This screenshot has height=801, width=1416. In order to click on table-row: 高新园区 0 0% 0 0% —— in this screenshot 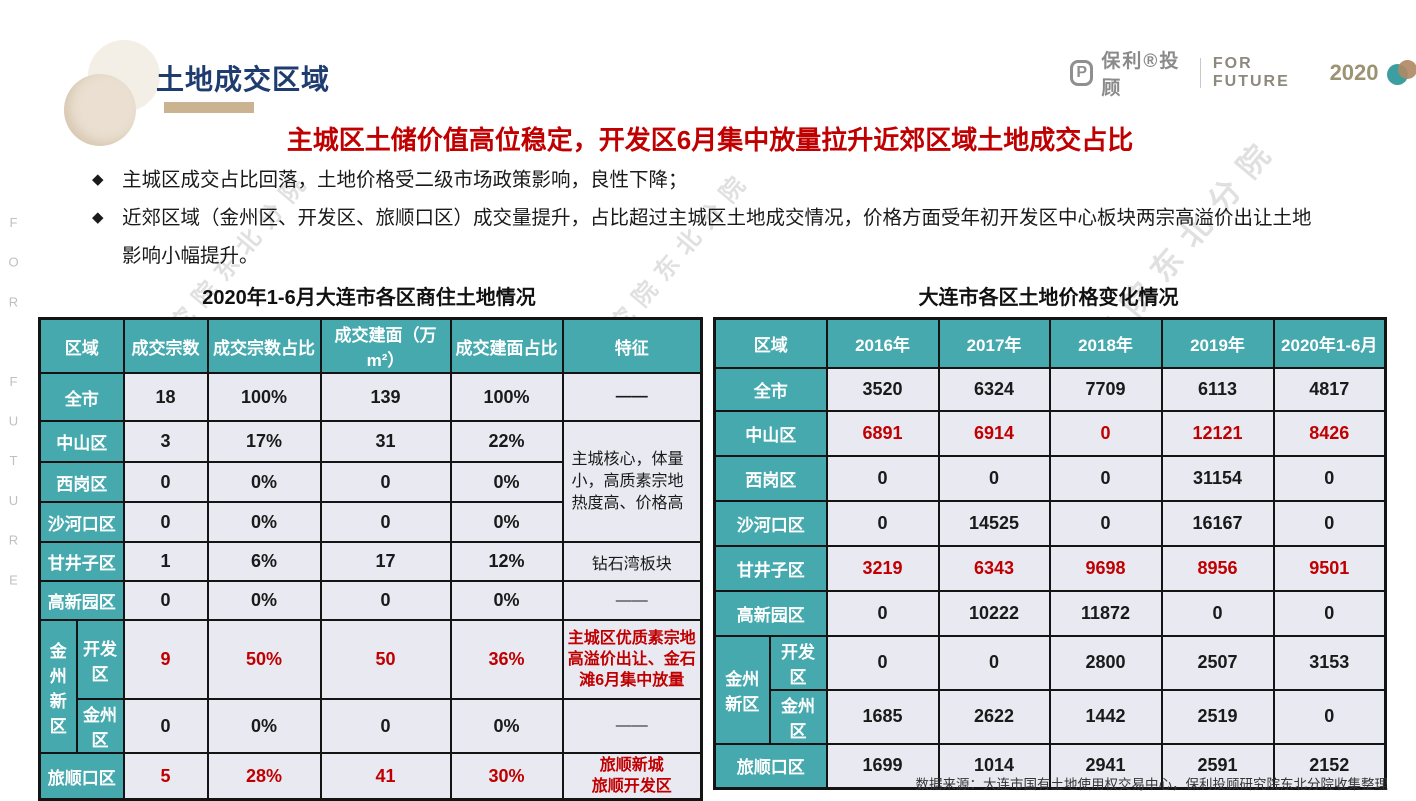, I will do `click(370, 600)`.